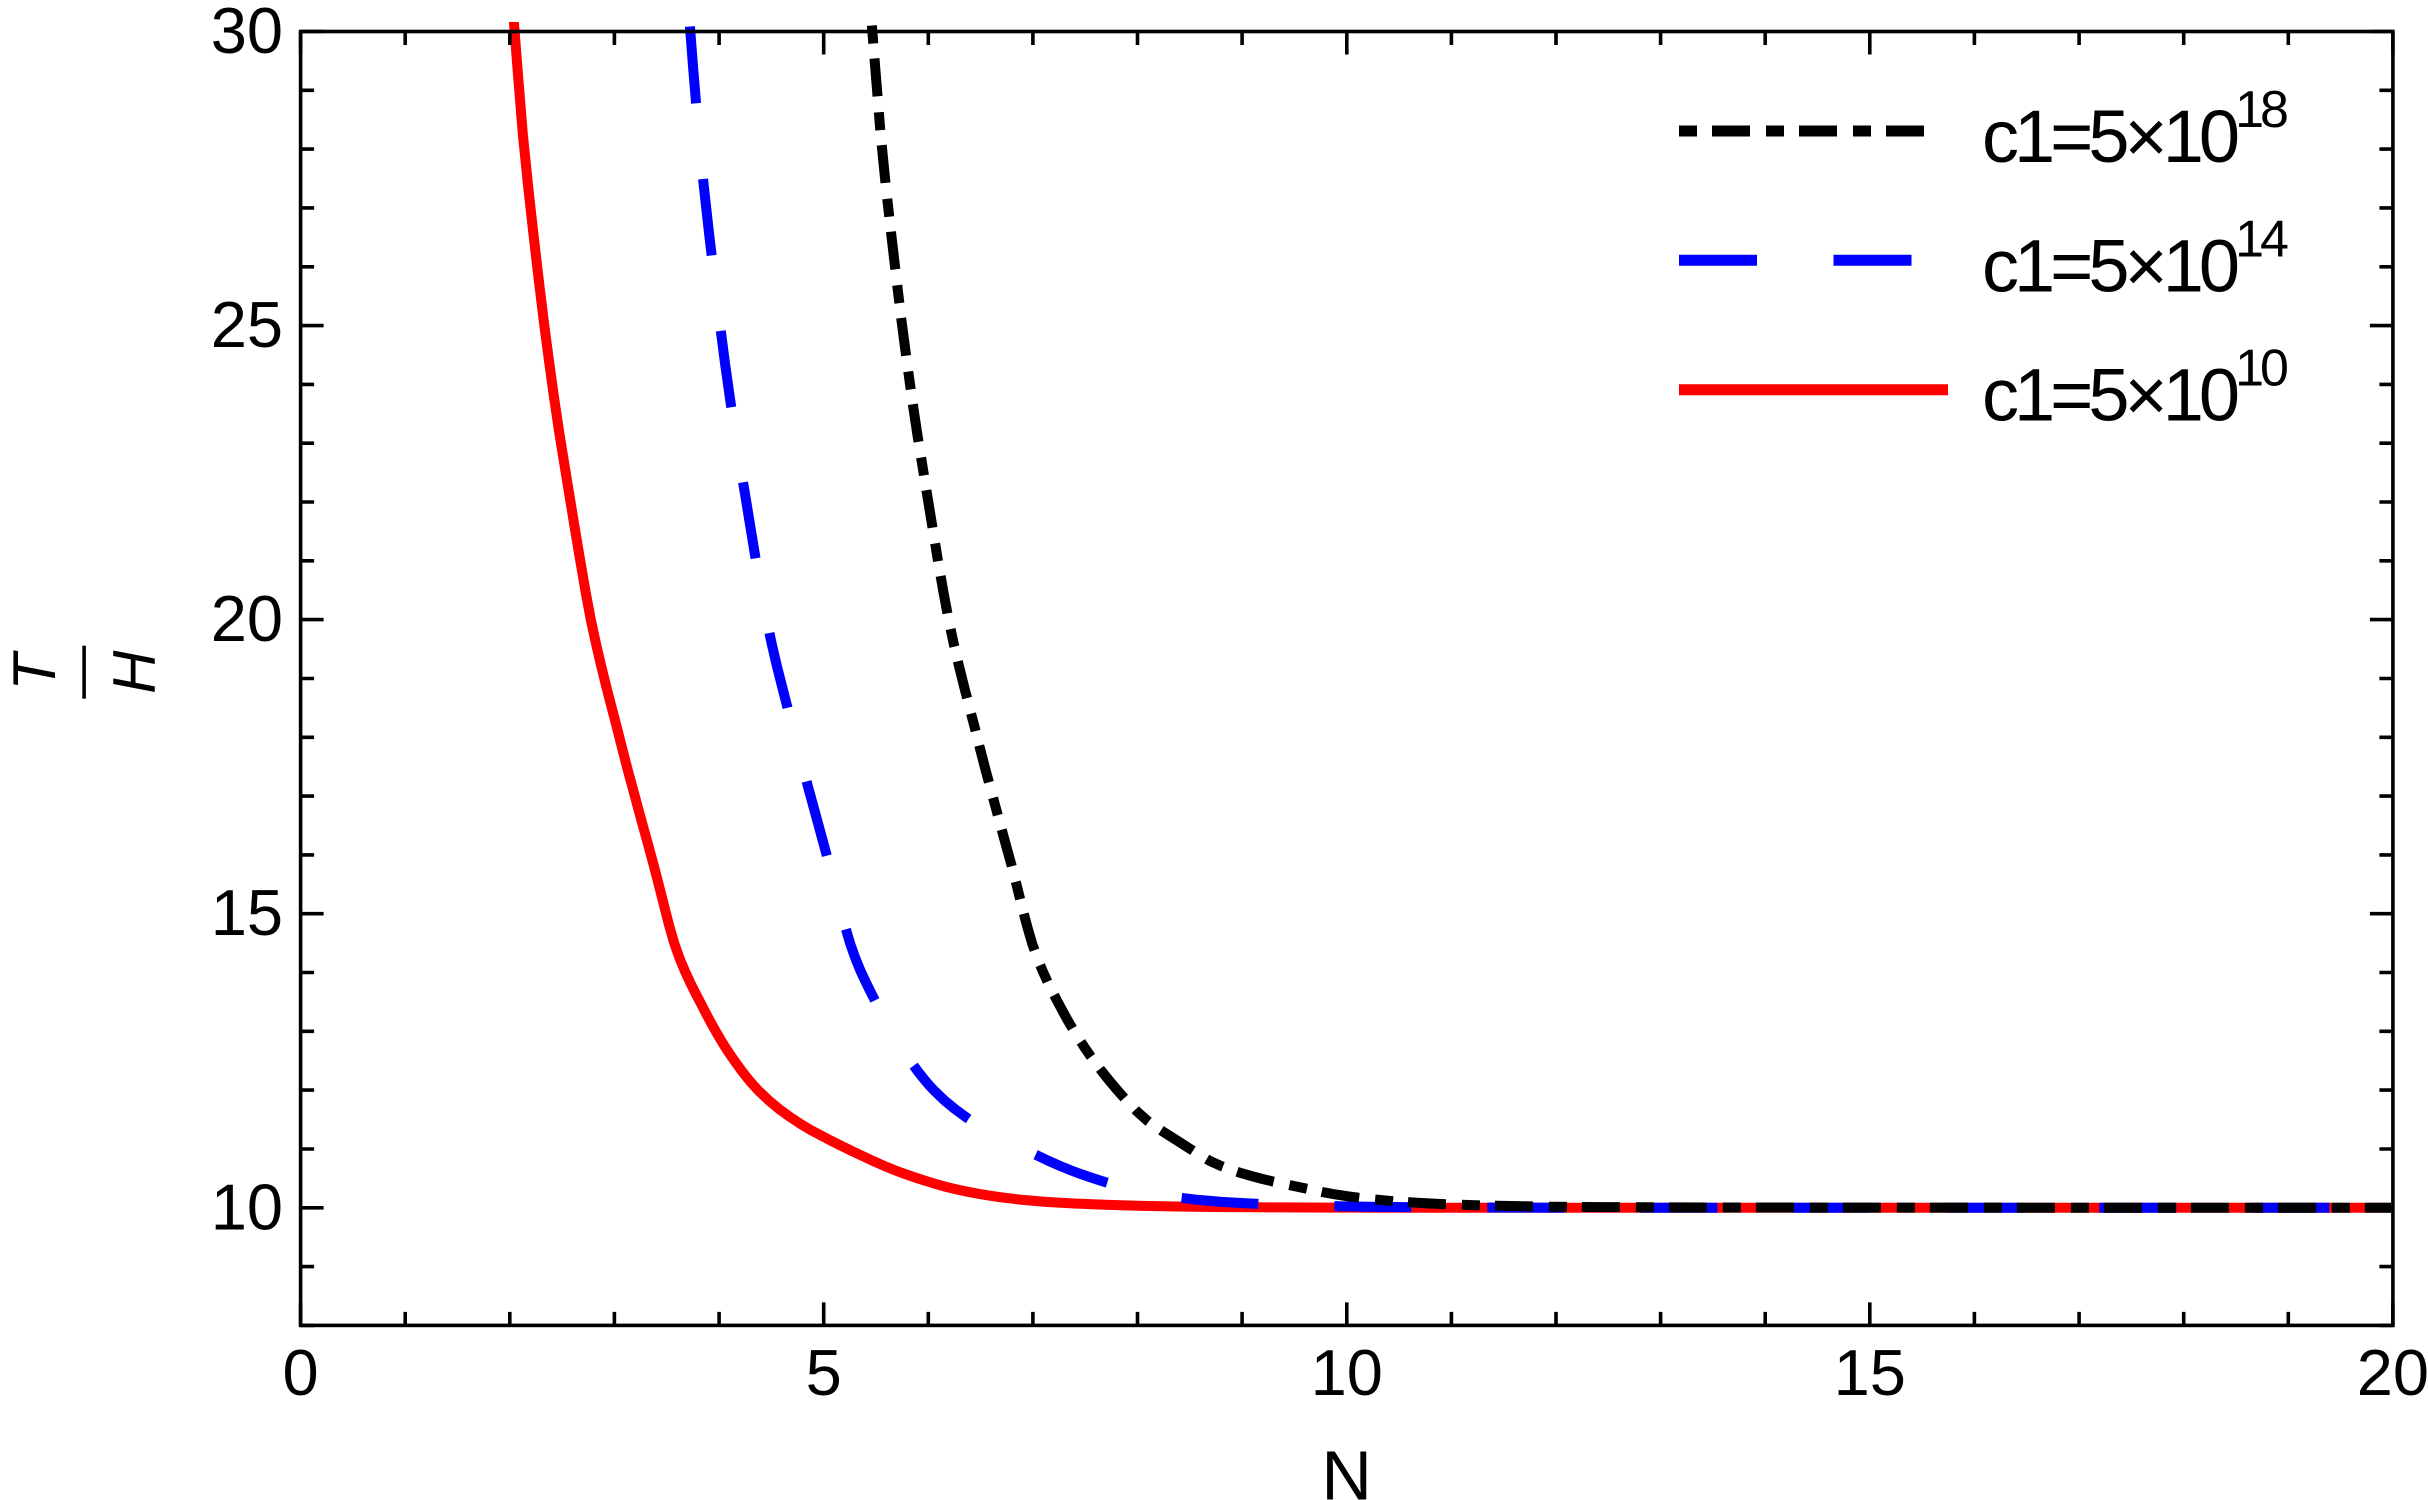 Image resolution: width=2428 pixels, height=1500 pixels. What do you see at coordinates (2135, 258) in the screenshot?
I see `svg-text: c1=5×1014` at bounding box center [2135, 258].